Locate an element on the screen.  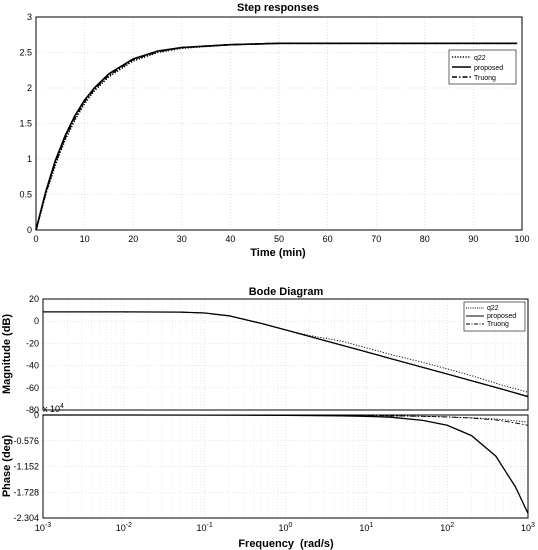
step-x-tick-label: 70 is located at coordinates (376, 239).